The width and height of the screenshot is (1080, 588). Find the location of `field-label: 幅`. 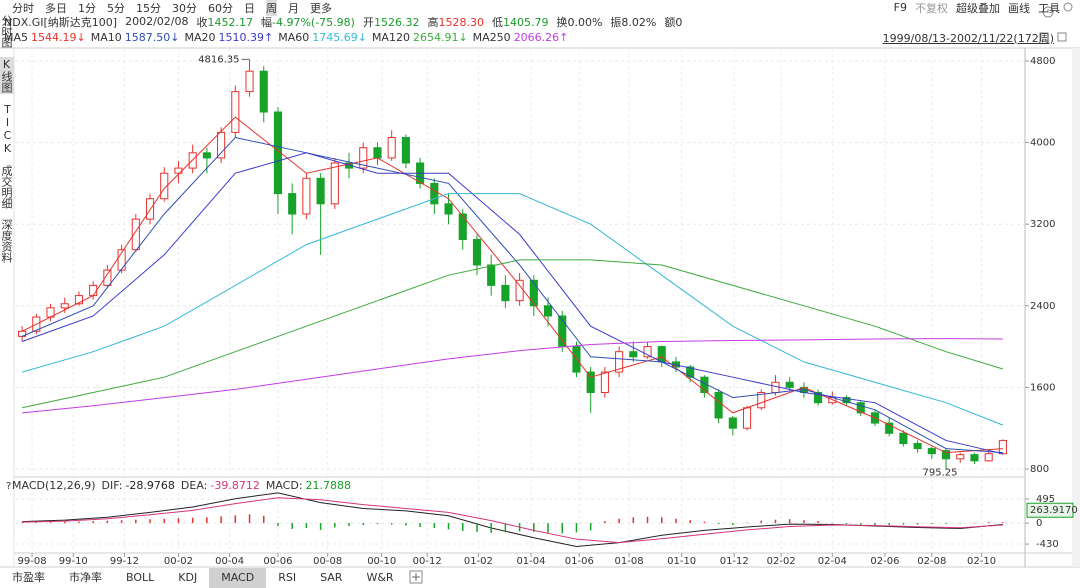

field-label: 幅 is located at coordinates (266, 22).